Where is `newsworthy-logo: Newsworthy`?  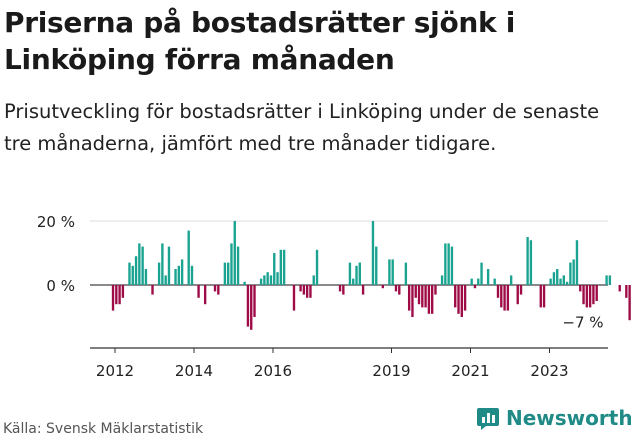 newsworthy-logo: Newsworthy is located at coordinates (553, 418).